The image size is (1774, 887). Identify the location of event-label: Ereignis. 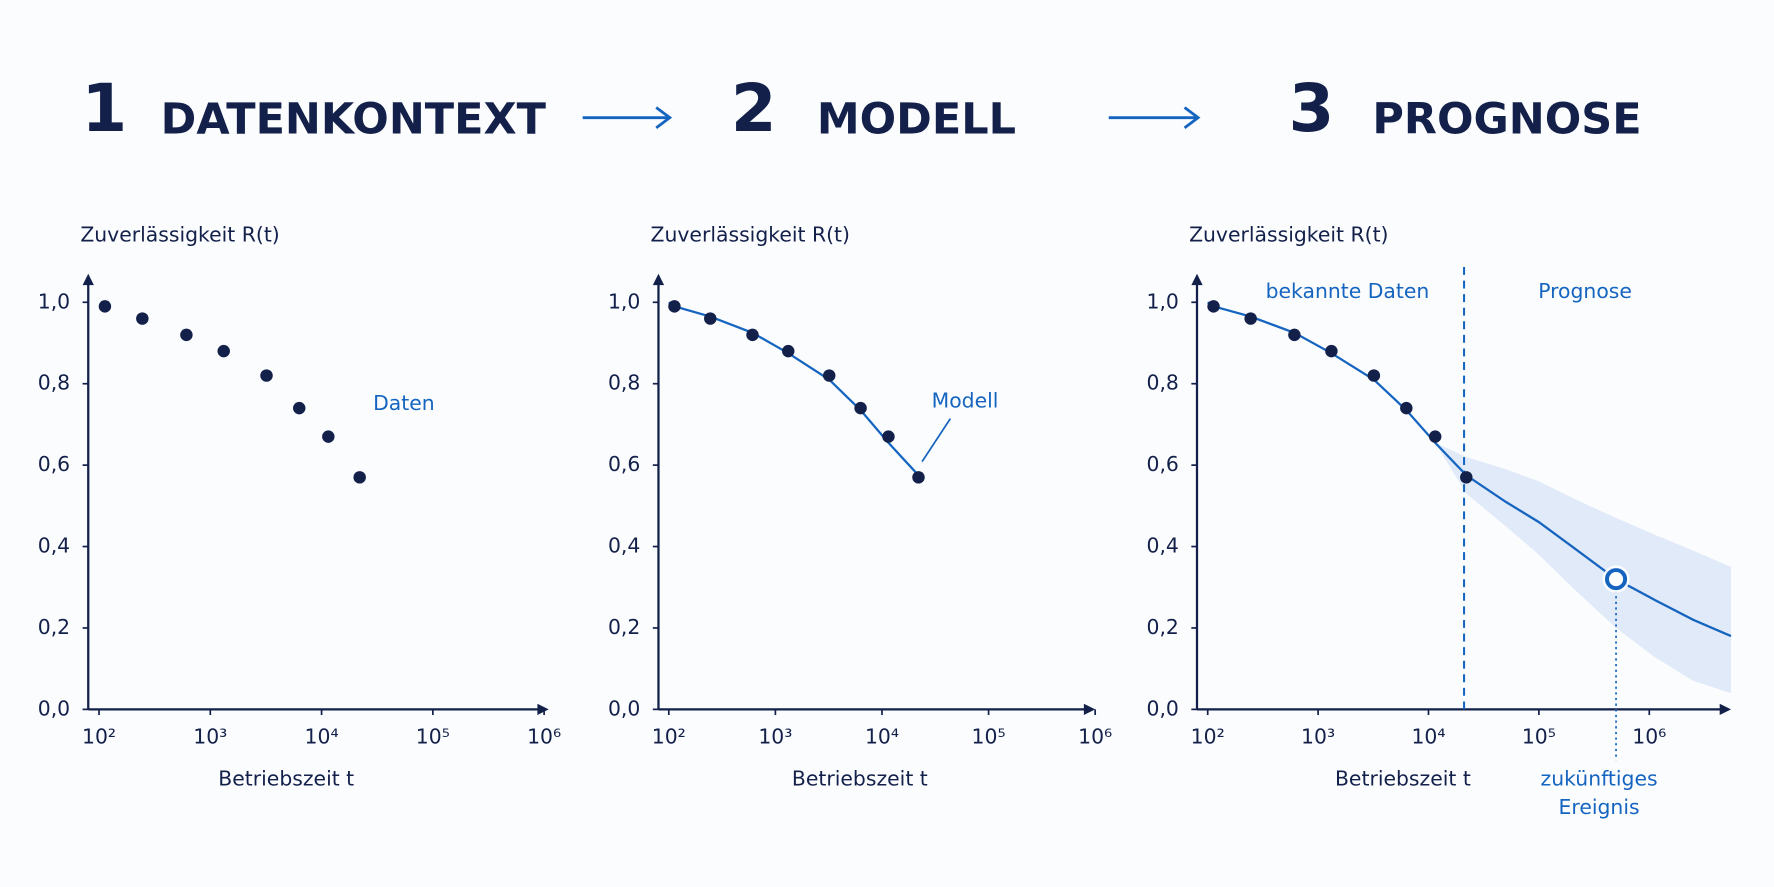
(1599, 807).